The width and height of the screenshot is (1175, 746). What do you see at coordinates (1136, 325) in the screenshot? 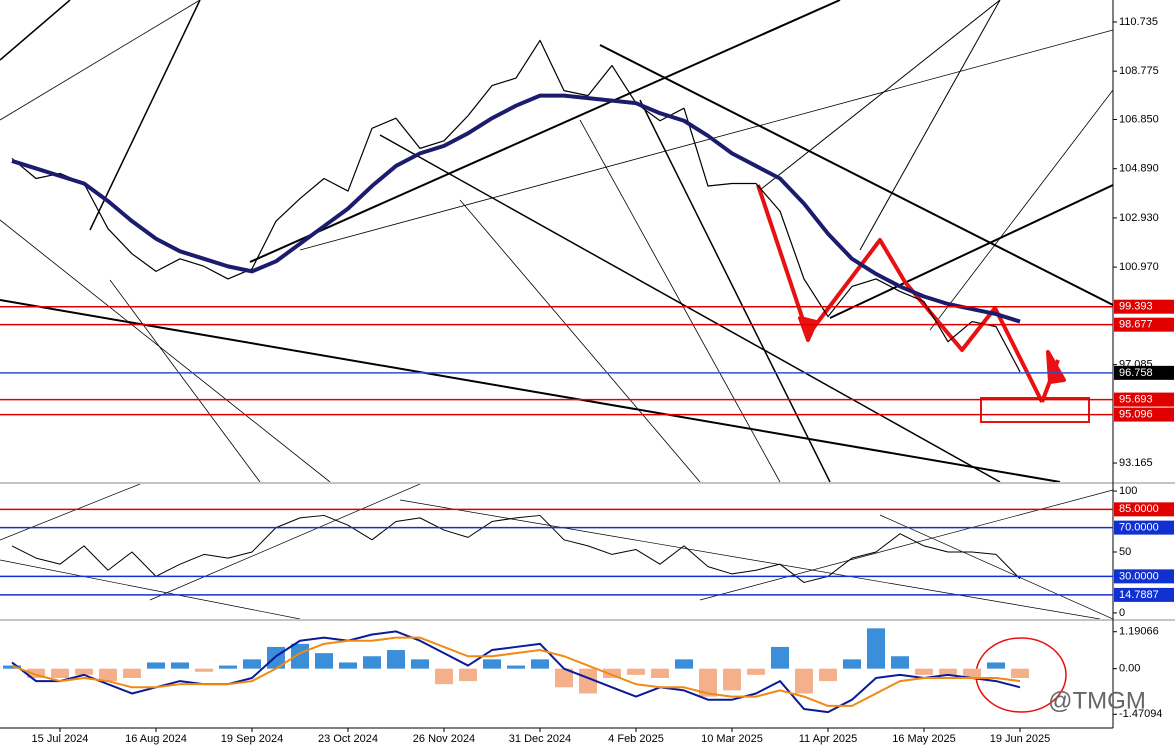
I see `level-label: 98.677` at bounding box center [1136, 325].